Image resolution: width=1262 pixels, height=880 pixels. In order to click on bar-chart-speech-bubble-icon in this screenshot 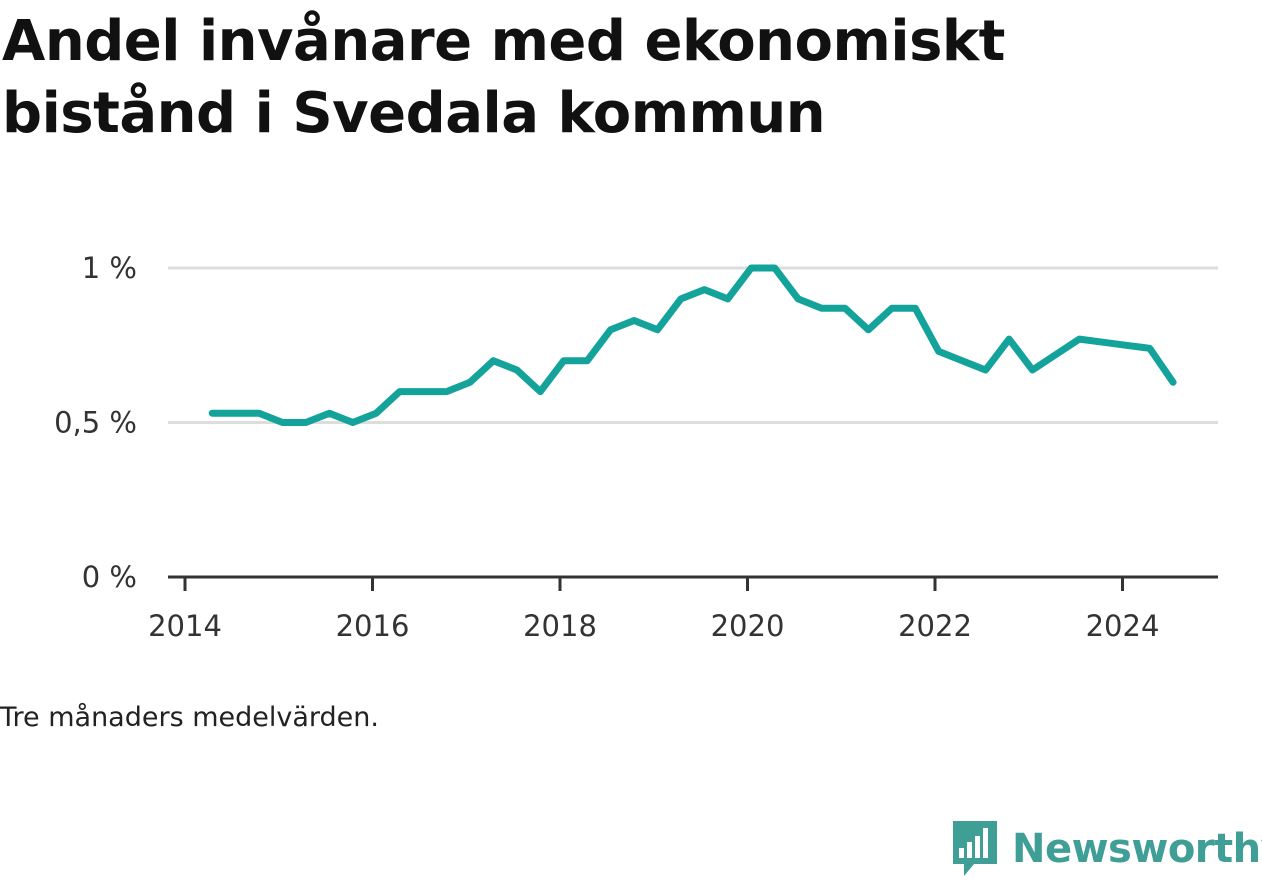, I will do `click(975, 848)`.